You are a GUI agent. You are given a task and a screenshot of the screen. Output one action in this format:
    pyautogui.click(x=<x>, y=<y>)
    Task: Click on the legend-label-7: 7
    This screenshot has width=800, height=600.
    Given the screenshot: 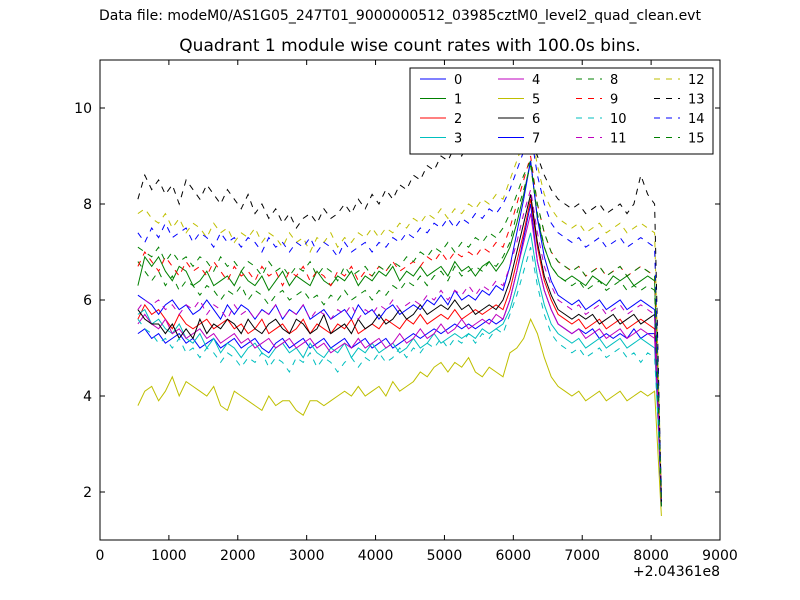 What is the action you would take?
    pyautogui.click(x=536, y=139)
    